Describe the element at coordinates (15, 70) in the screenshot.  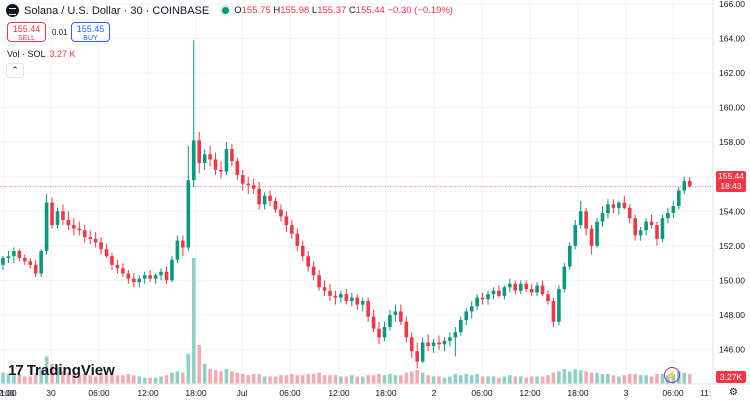
I see `chevron-up-icon: ⌃` at that location.